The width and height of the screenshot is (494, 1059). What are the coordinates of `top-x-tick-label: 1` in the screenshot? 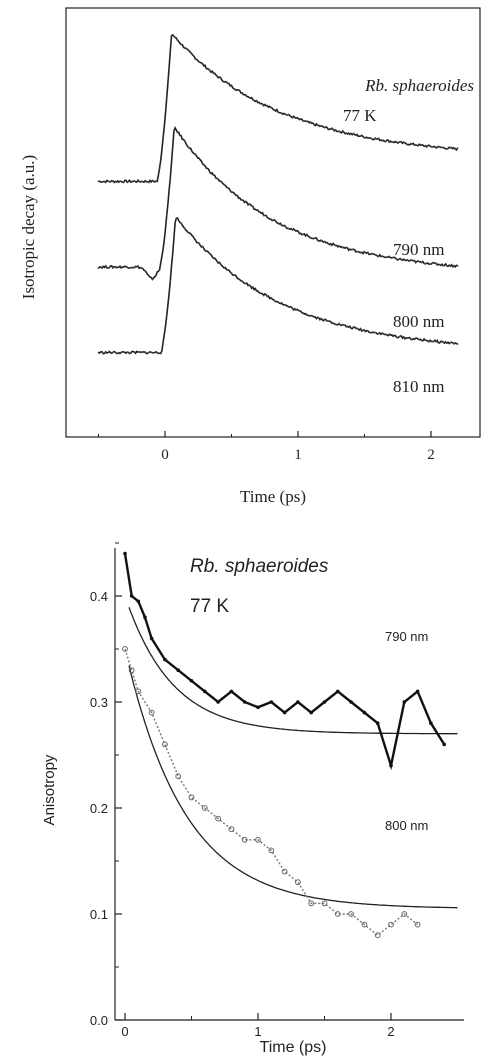 It's located at (298, 455).